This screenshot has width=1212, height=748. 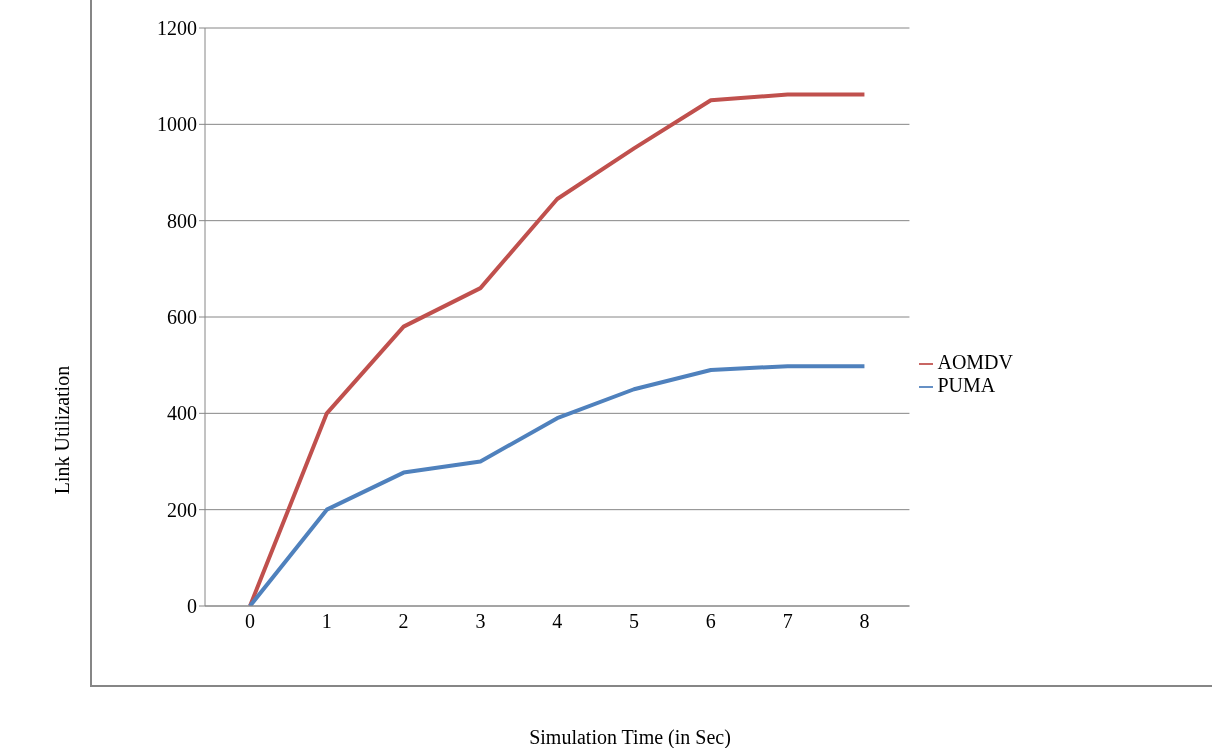 I want to click on y-tick-label: 400, so click(x=182, y=413).